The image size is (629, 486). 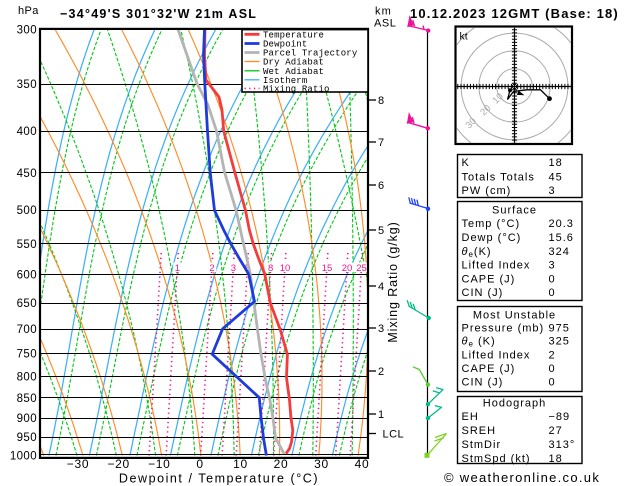 I want to click on svg-text: 40, so click(x=362, y=464).